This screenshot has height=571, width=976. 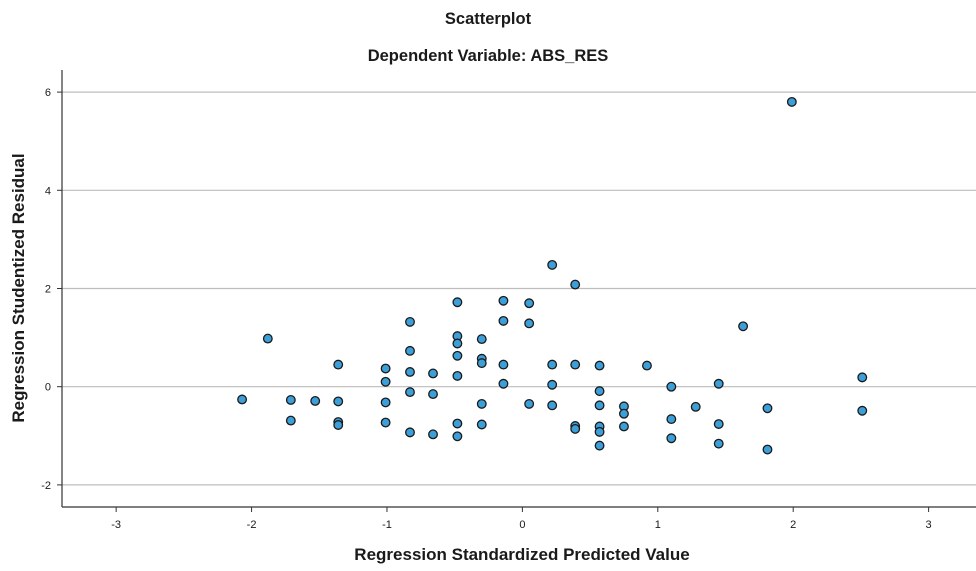 I want to click on y-tick-label: 2, so click(x=48, y=290).